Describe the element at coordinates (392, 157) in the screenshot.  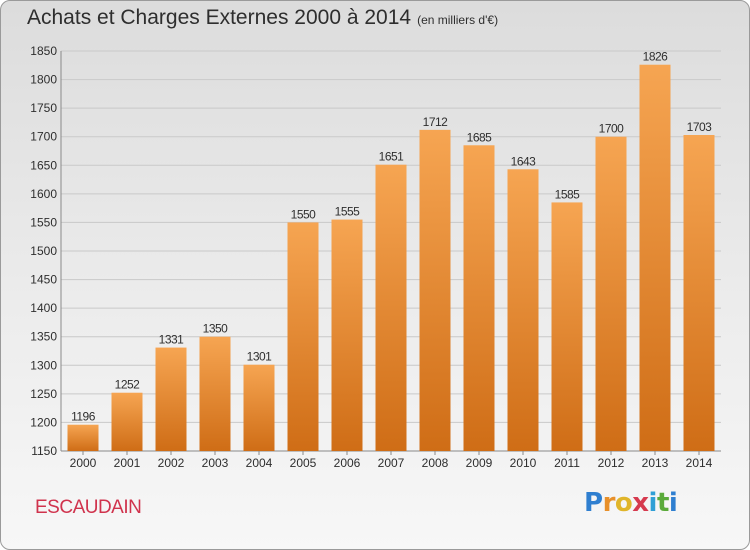
I see `data-label: 1651` at that location.